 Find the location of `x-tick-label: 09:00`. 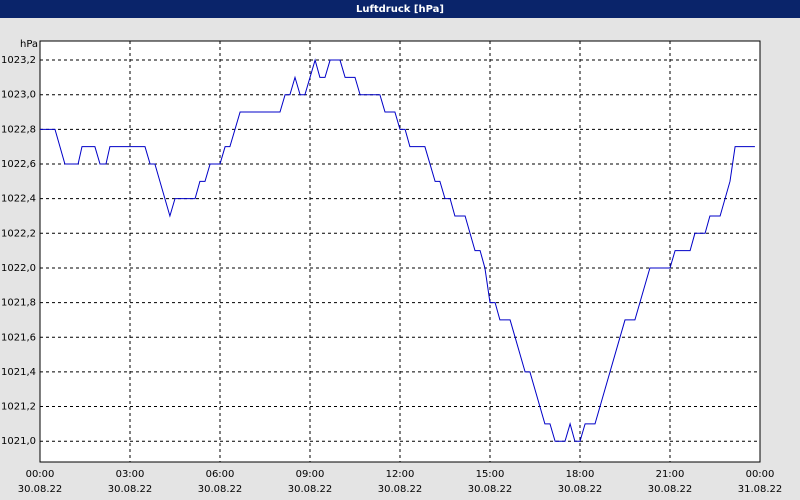

x-tick-label: 09:00 is located at coordinates (310, 474).